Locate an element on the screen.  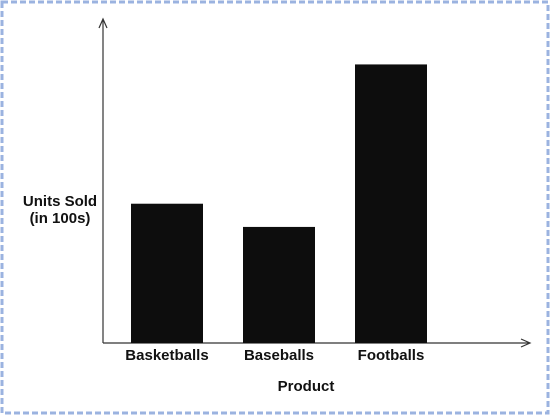
y-axis-label: Units Sold is located at coordinates (60, 201).